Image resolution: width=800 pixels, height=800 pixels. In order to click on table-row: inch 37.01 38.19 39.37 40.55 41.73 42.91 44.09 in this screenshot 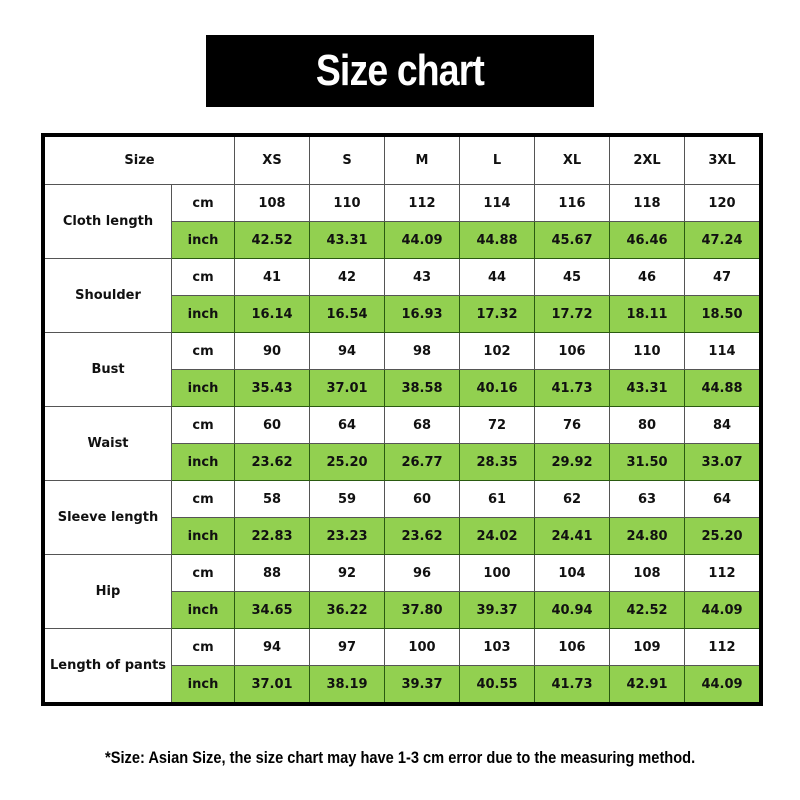, I will do `click(402, 685)`.